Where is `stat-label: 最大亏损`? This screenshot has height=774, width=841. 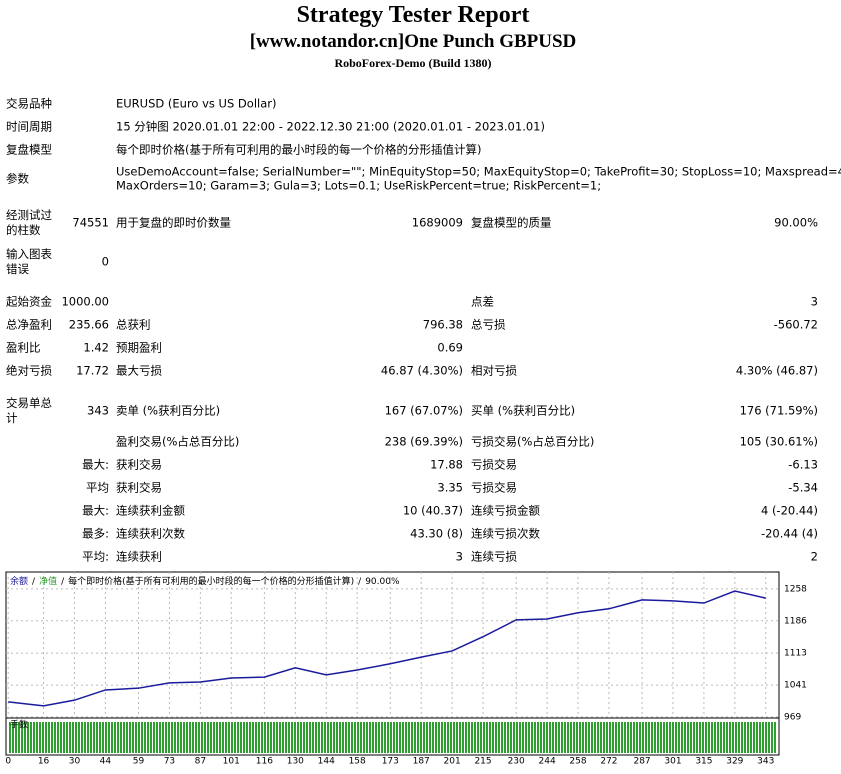
stat-label: 最大亏损 is located at coordinates (139, 370).